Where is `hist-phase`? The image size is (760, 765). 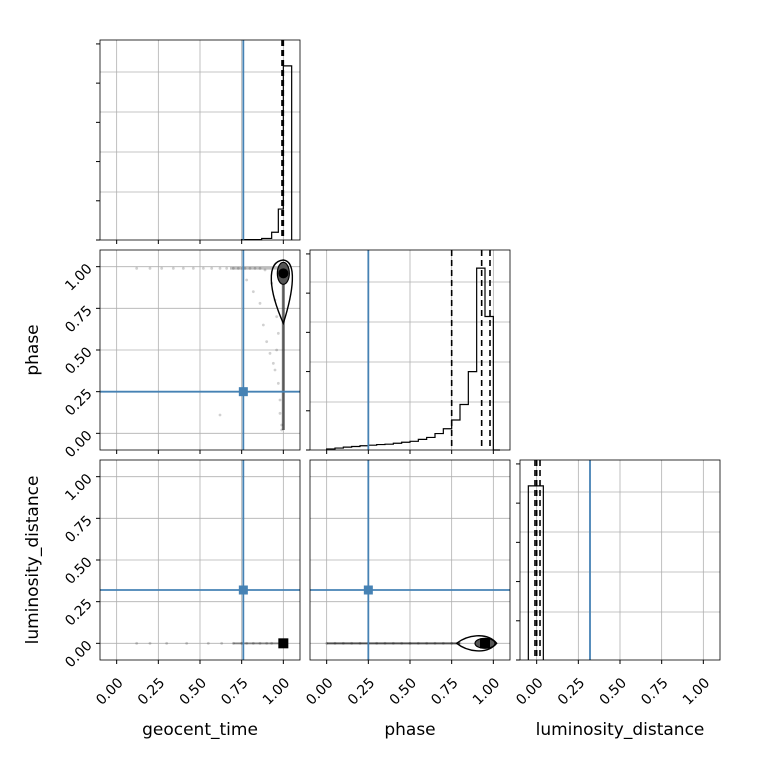
hist-phase is located at coordinates (408, 350).